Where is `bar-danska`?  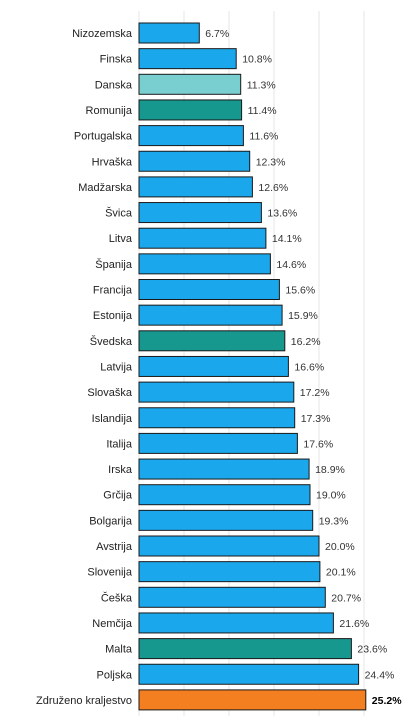
bar-danska is located at coordinates (190, 84).